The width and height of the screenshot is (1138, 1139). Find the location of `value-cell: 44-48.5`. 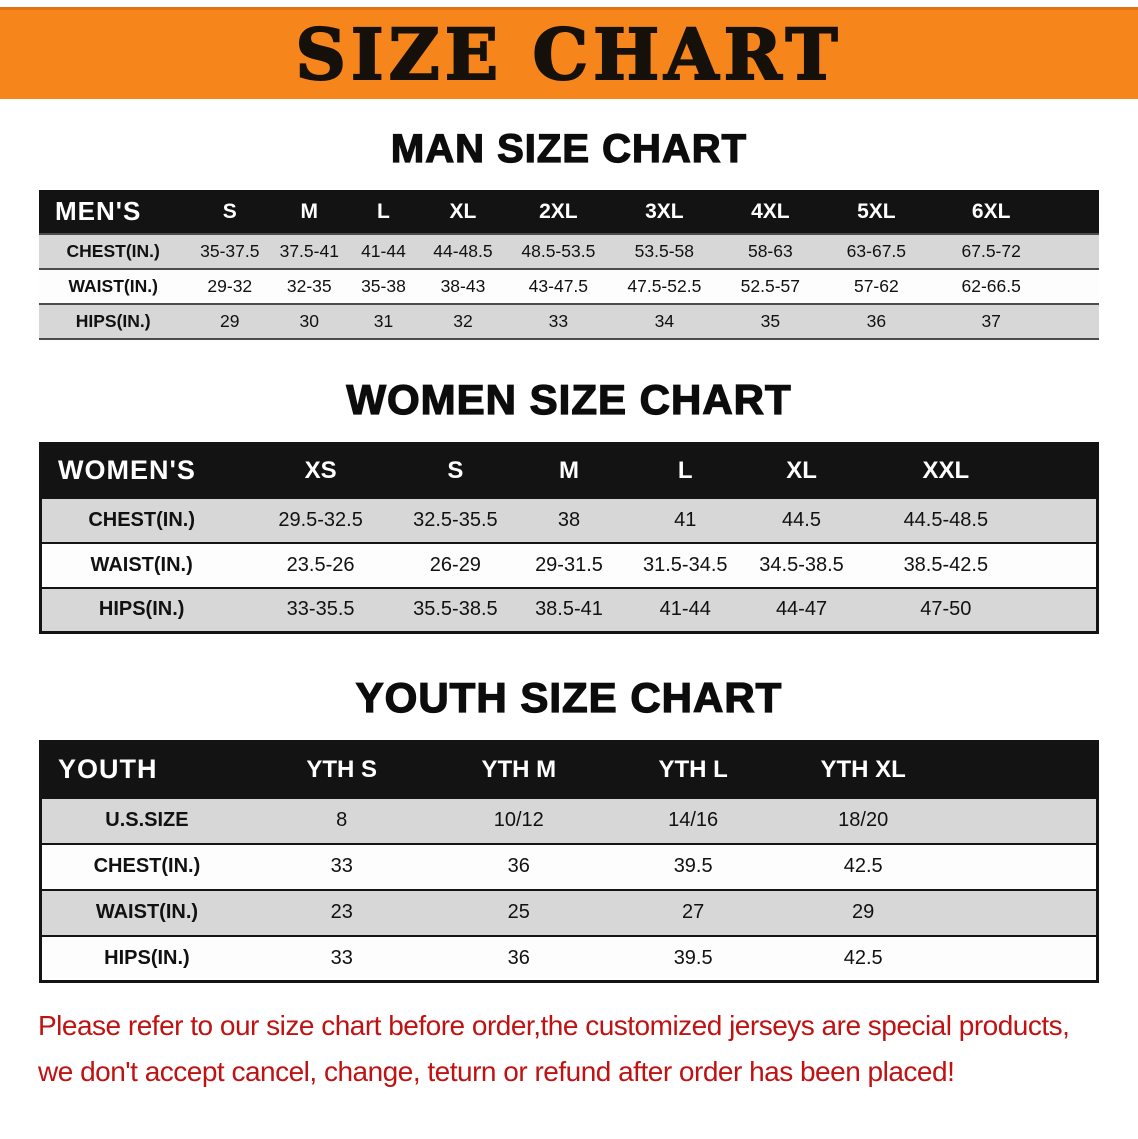

value-cell: 44-48.5 is located at coordinates (463, 251).